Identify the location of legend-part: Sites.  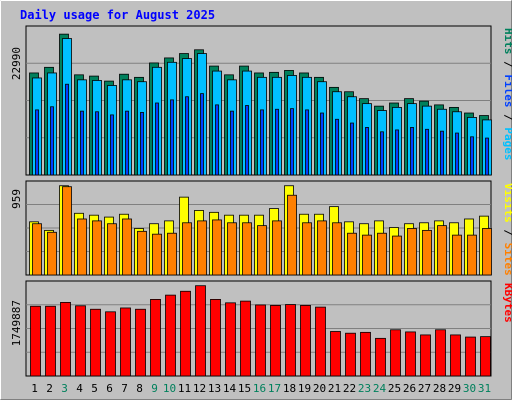
(507, 259).